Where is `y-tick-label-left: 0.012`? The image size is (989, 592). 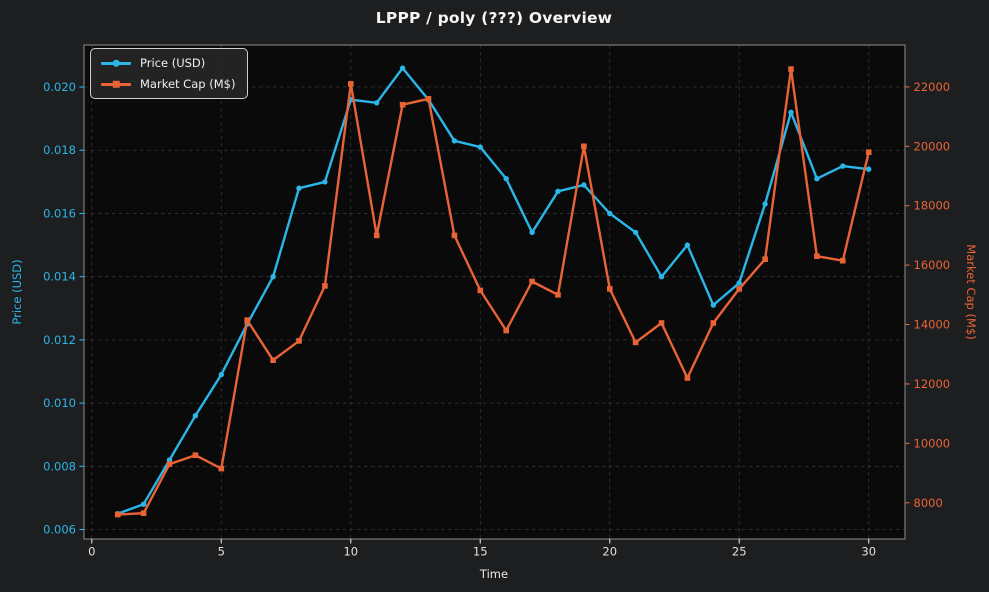 y-tick-label-left: 0.012 is located at coordinates (59, 340).